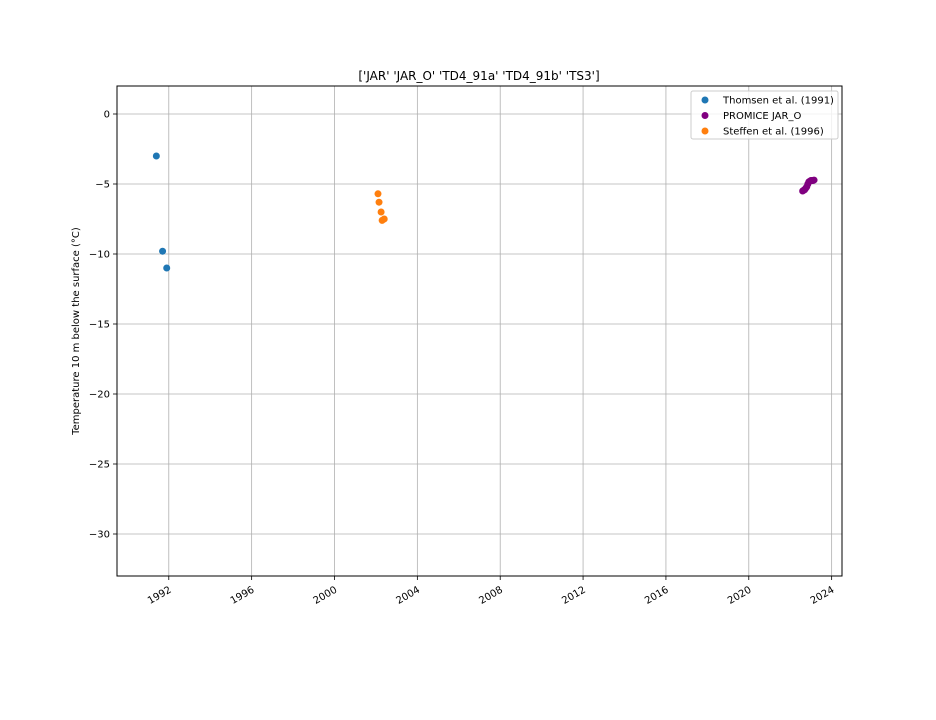 The width and height of the screenshot is (936, 720). I want to click on legend-box, so click(764, 115).